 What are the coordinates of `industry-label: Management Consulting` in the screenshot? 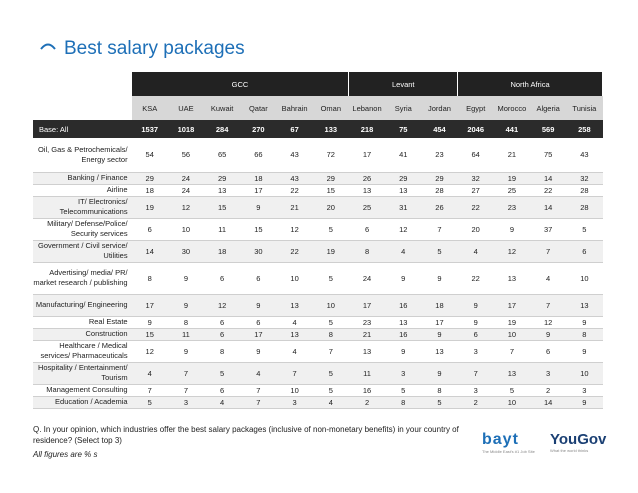 It's located at (82, 390).